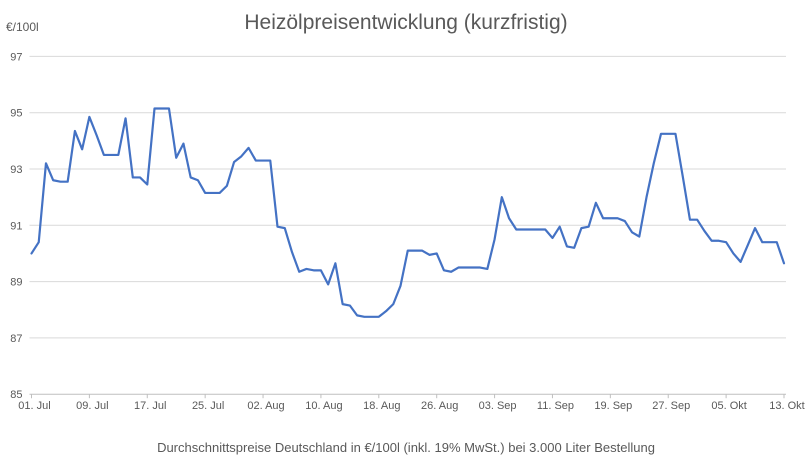 The image size is (812, 465). I want to click on y-axis-unit-label: €/100l, so click(22, 27).